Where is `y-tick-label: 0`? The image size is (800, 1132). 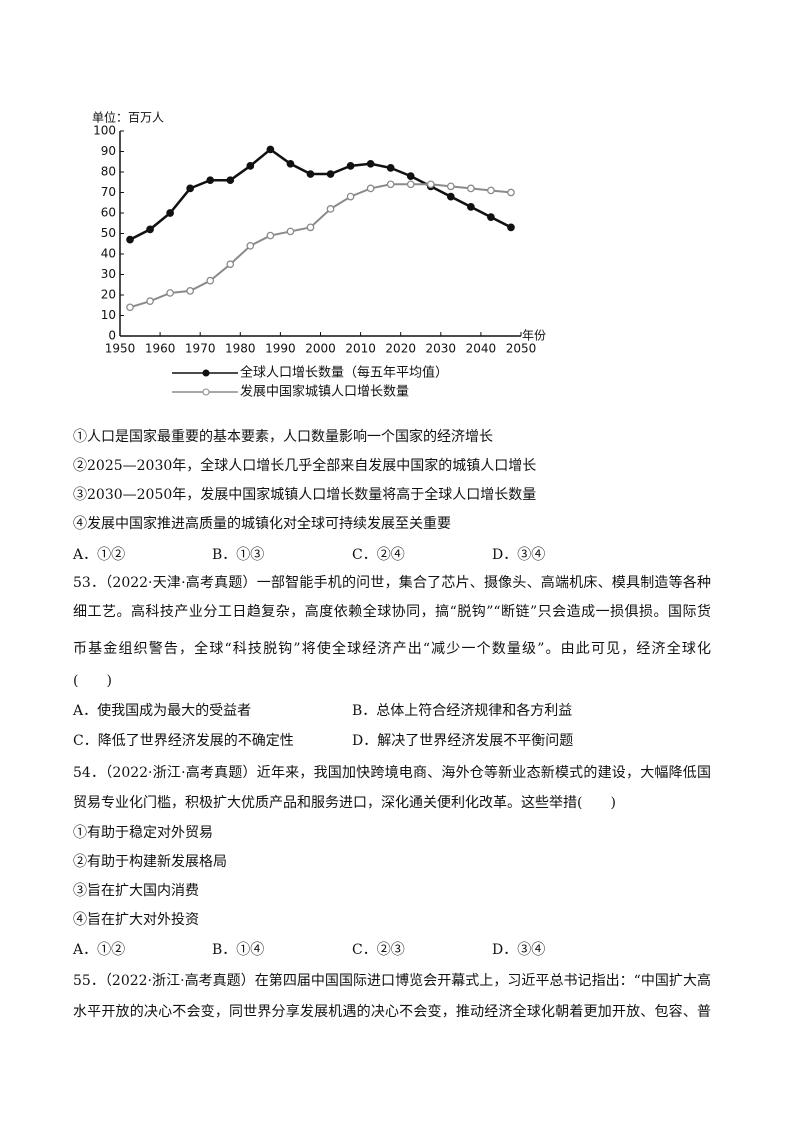
y-tick-label: 0 is located at coordinates (112, 336).